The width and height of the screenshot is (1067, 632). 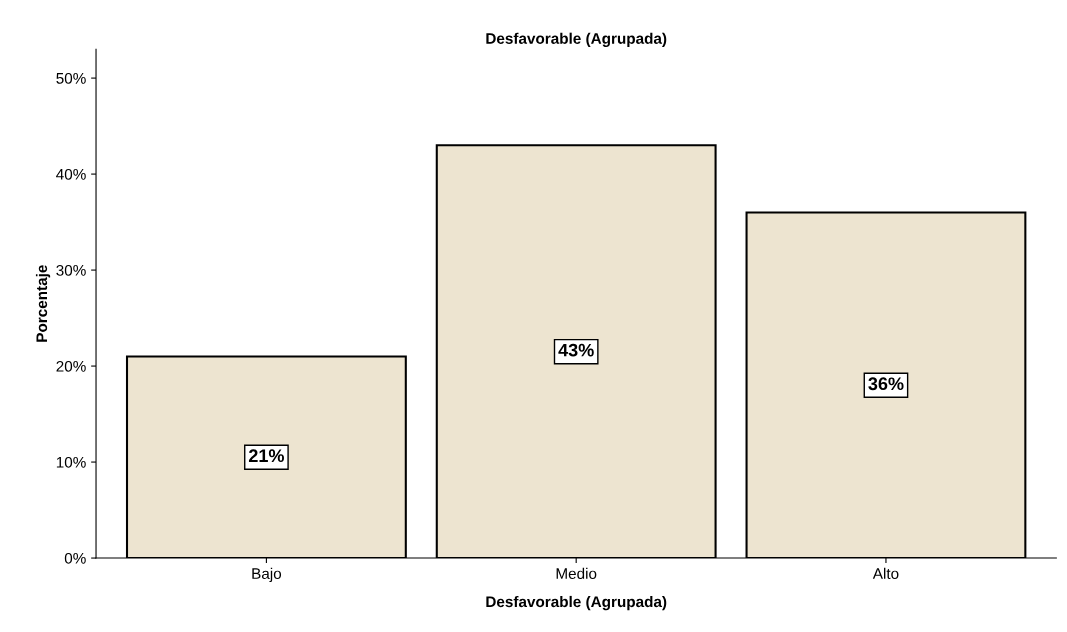 I want to click on data-label: 21%, so click(x=266, y=456).